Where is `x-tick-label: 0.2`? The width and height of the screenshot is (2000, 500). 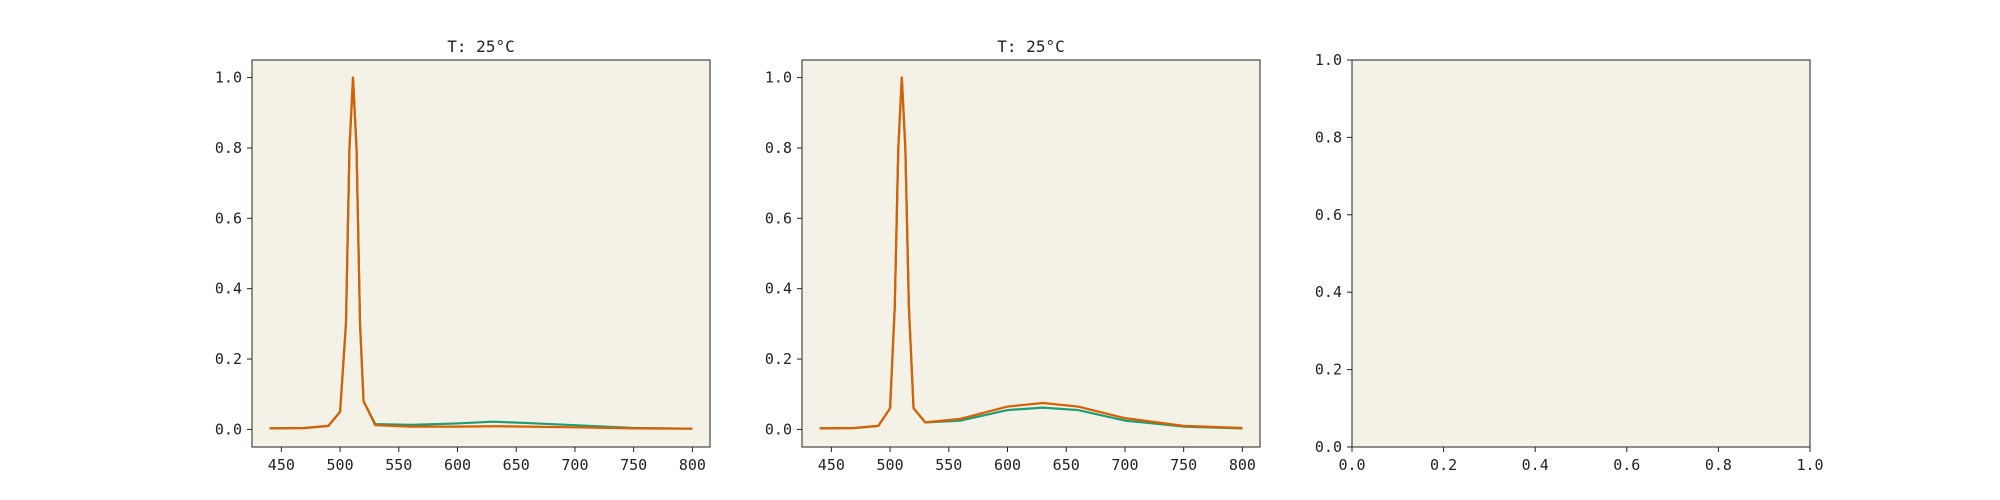 x-tick-label: 0.2 is located at coordinates (1443, 465).